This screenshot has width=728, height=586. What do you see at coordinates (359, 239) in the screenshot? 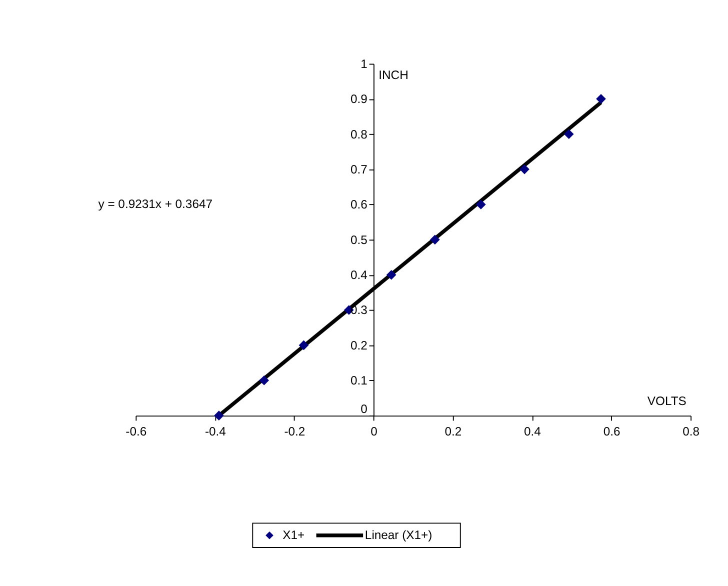
I see `y-tick-label: 0.5` at bounding box center [359, 239].